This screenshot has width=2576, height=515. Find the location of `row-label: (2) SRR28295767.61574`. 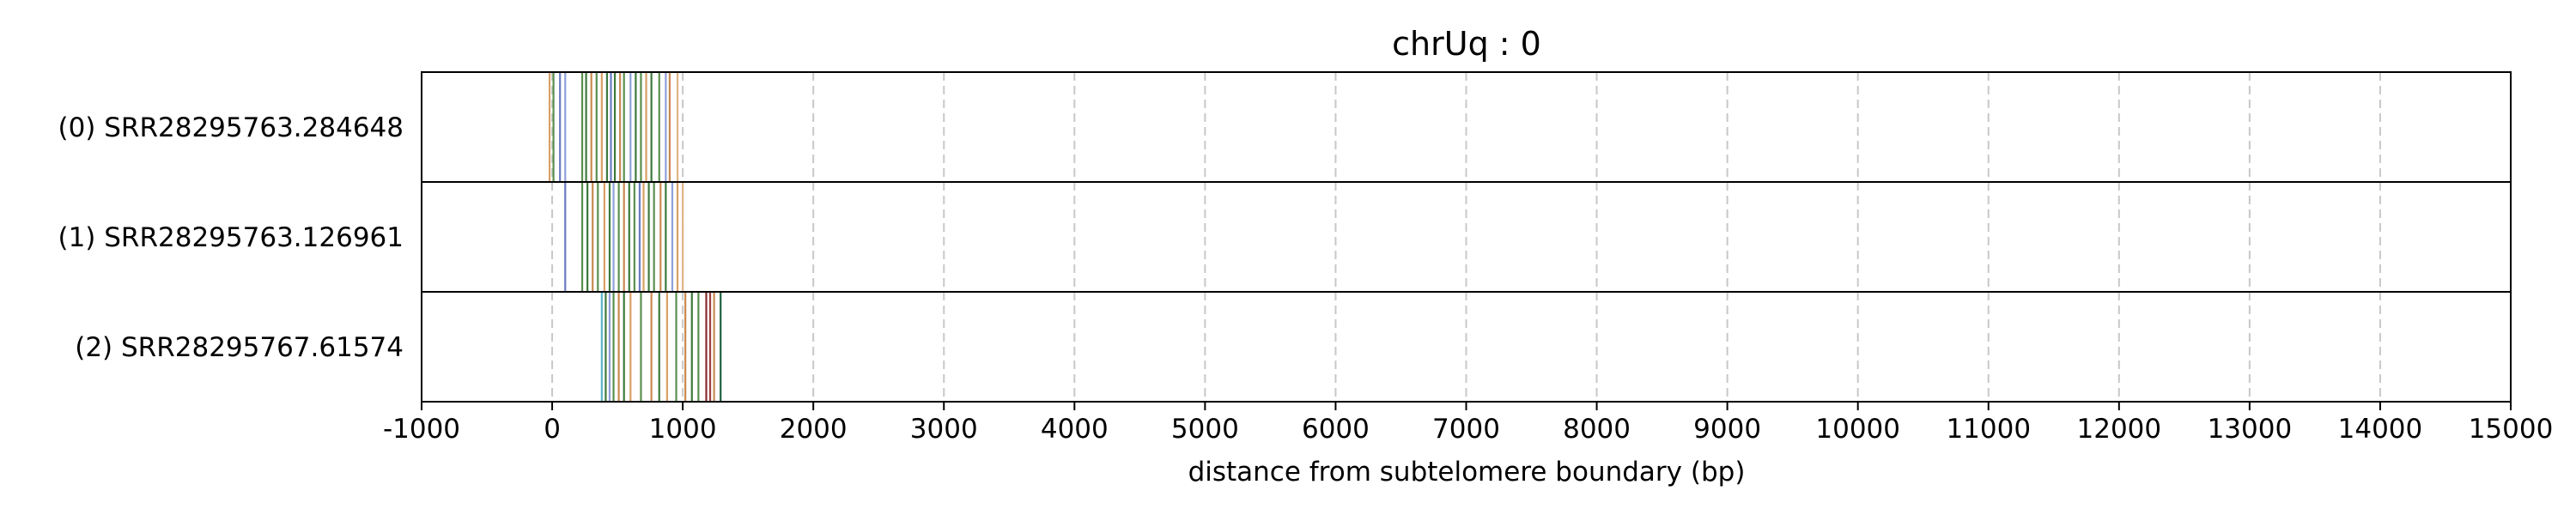

row-label: (2) SRR28295767.61574 is located at coordinates (240, 347).